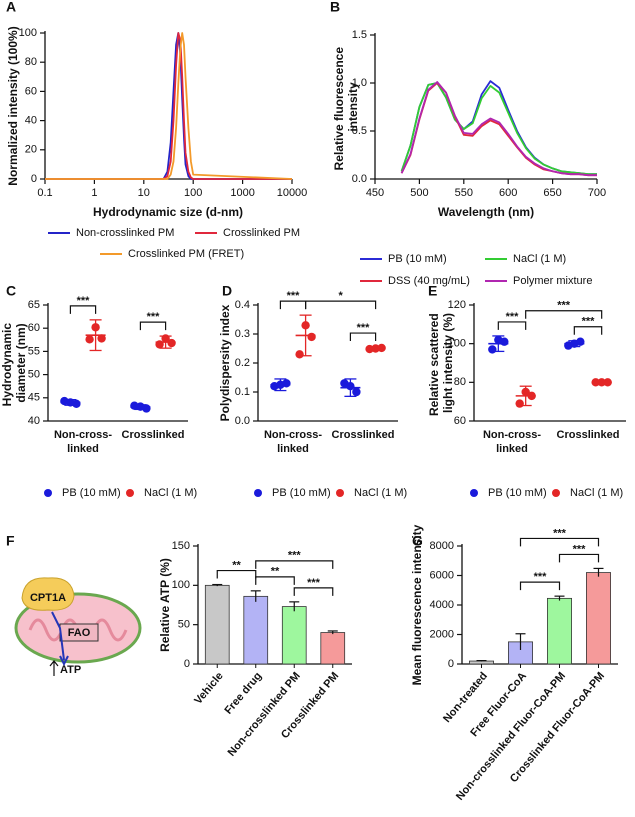 This screenshot has height=817, width=635. Describe the element at coordinates (242, 392) in the screenshot. I see `y-tick-label: 0.1` at that location.